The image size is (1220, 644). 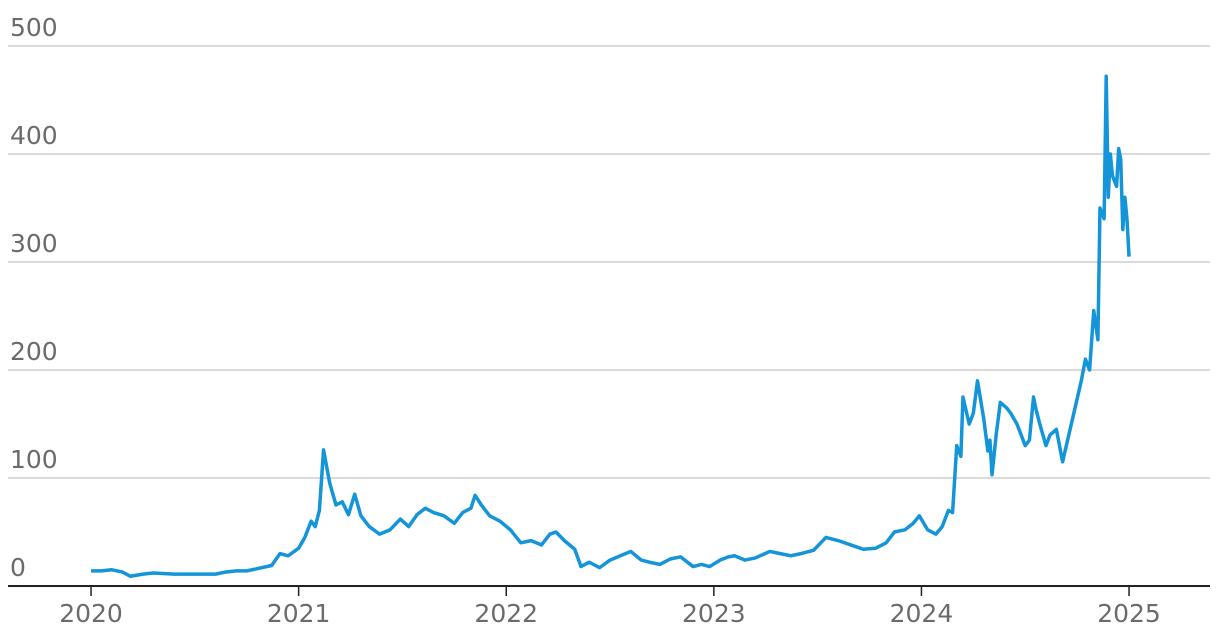 What do you see at coordinates (506, 613) in the screenshot?
I see `x-tick-label: 2022` at bounding box center [506, 613].